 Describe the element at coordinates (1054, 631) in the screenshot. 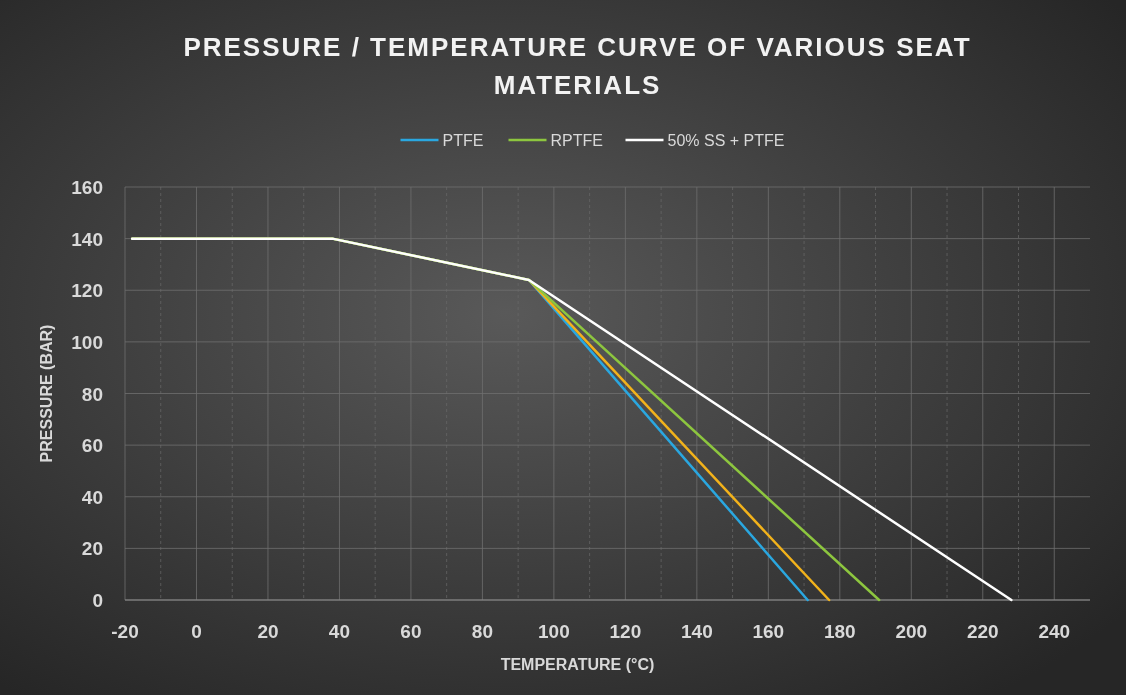

I see `x-tick-label: 240` at that location.